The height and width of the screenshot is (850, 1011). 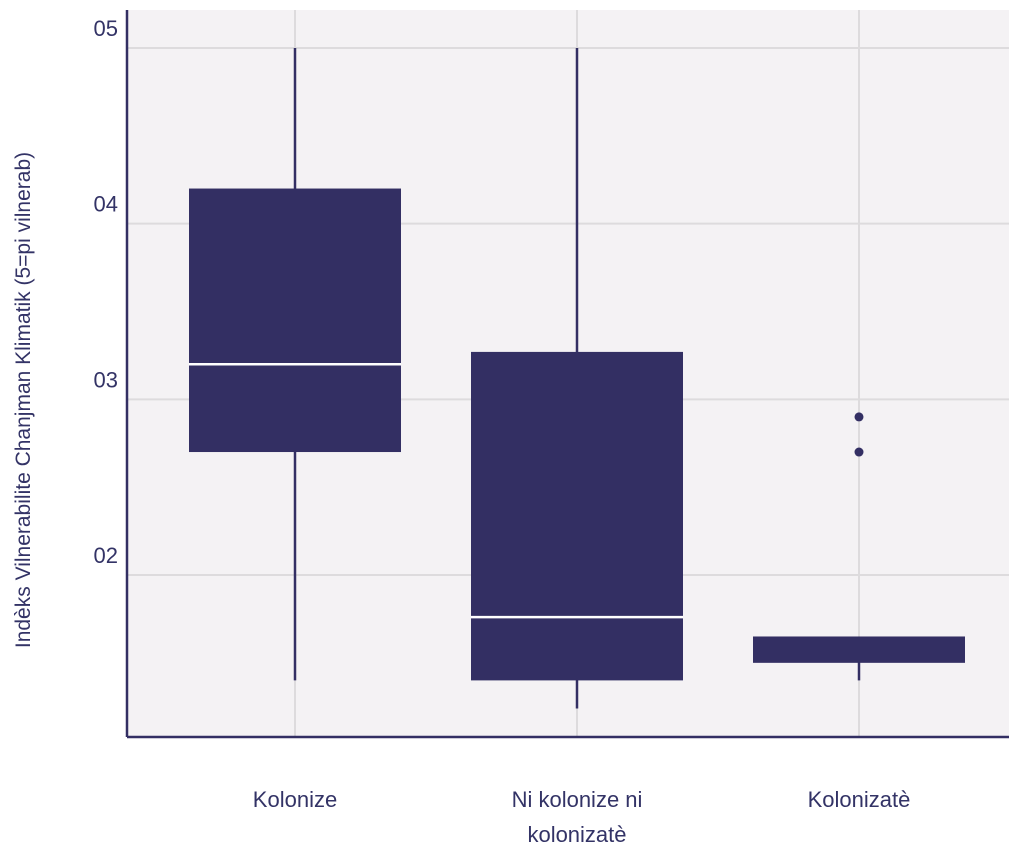 I want to click on y-tick-label: 05, so click(x=106, y=28).